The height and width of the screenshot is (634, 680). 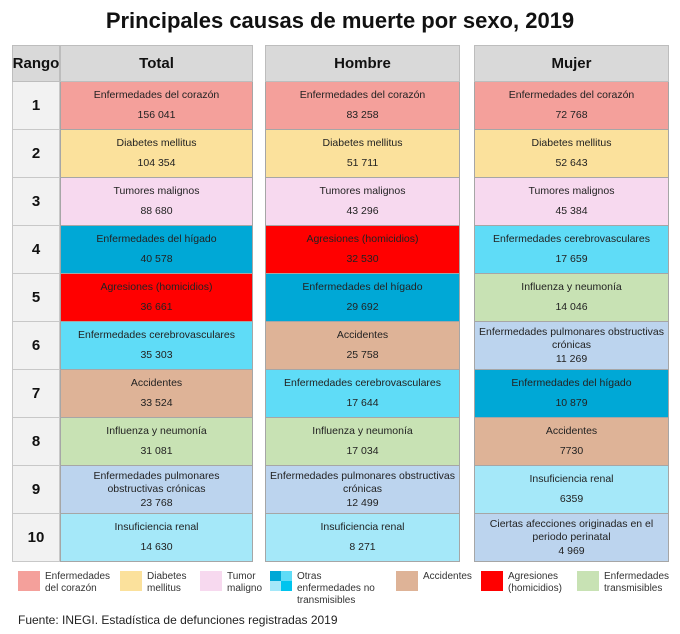 What do you see at coordinates (362, 451) in the screenshot?
I see `death-count: 17 034` at bounding box center [362, 451].